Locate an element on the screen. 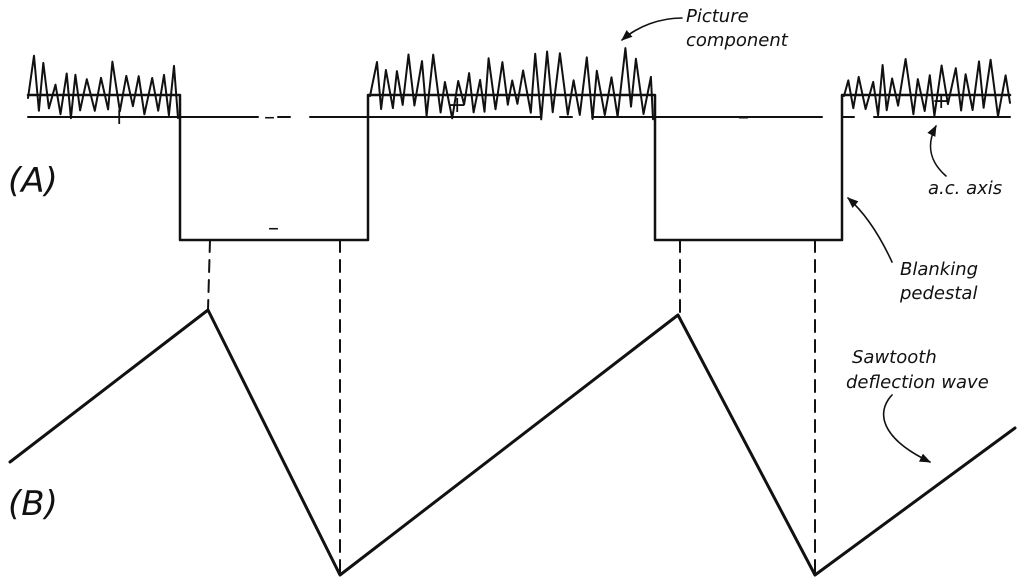 This screenshot has height=579, width=1020. plus-sign-2: + is located at coordinates (457, 105).